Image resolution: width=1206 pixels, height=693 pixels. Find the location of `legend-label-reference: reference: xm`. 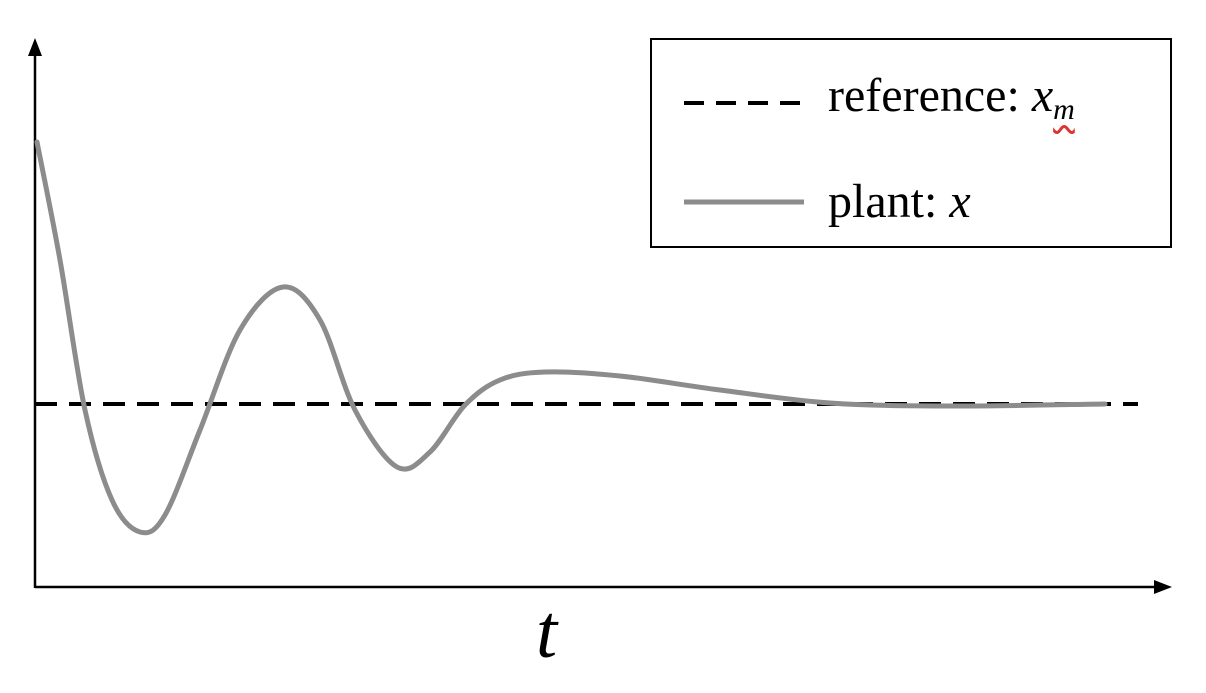

legend-label-reference: reference: xm is located at coordinates (951, 103).